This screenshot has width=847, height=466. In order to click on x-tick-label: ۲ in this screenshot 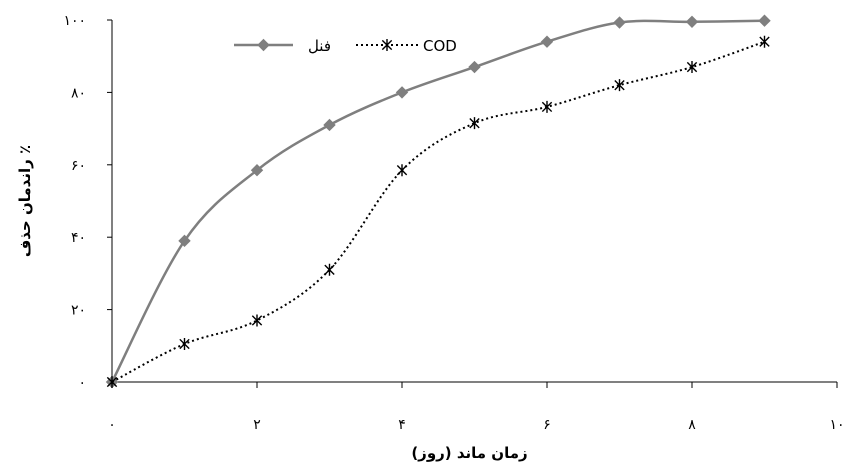, I will do `click(257, 425)`.